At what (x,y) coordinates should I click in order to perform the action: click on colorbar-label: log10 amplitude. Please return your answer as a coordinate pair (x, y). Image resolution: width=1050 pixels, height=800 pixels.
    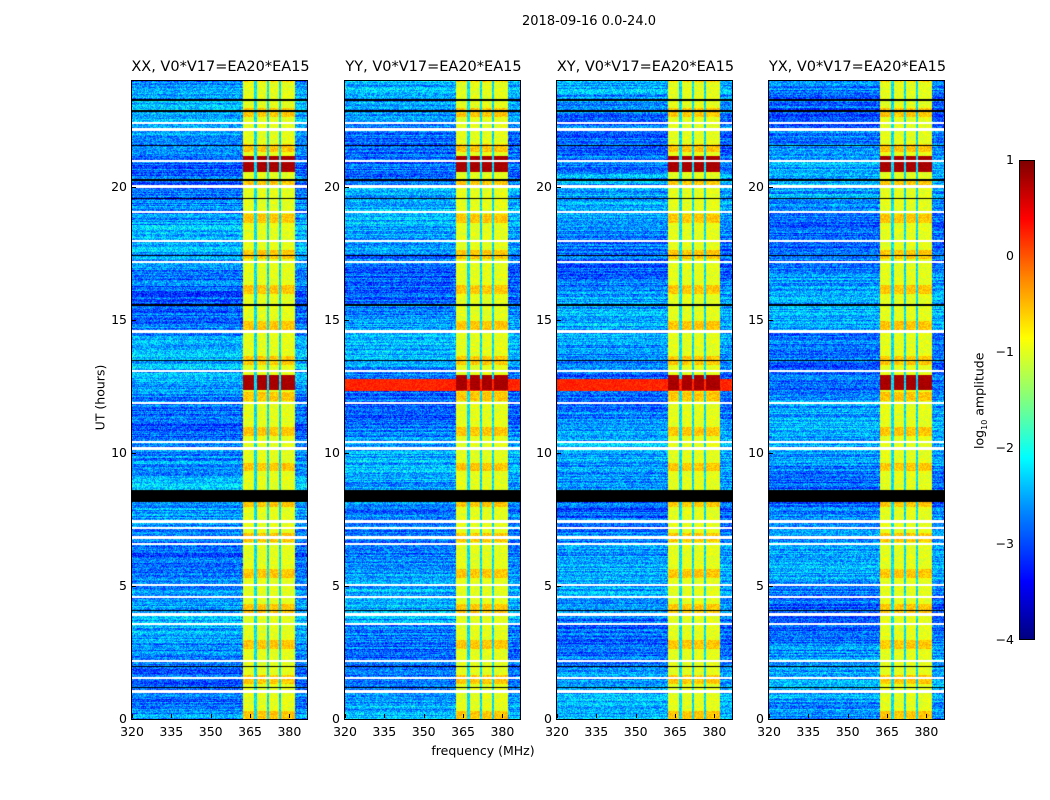
    Looking at the image, I should click on (980, 400).